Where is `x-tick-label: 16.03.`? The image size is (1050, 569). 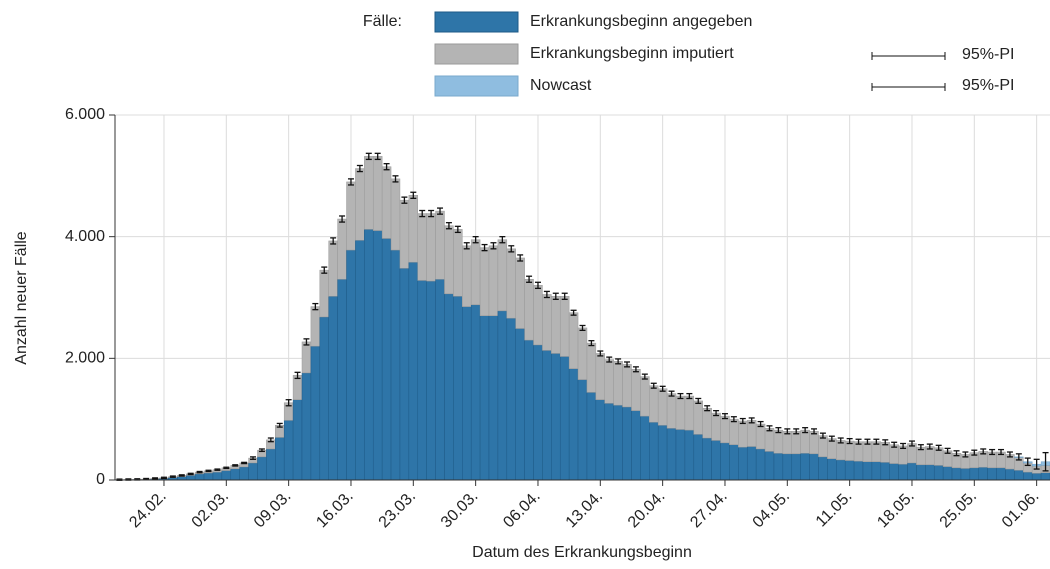 x-tick-label: 16.03. is located at coordinates (334, 509).